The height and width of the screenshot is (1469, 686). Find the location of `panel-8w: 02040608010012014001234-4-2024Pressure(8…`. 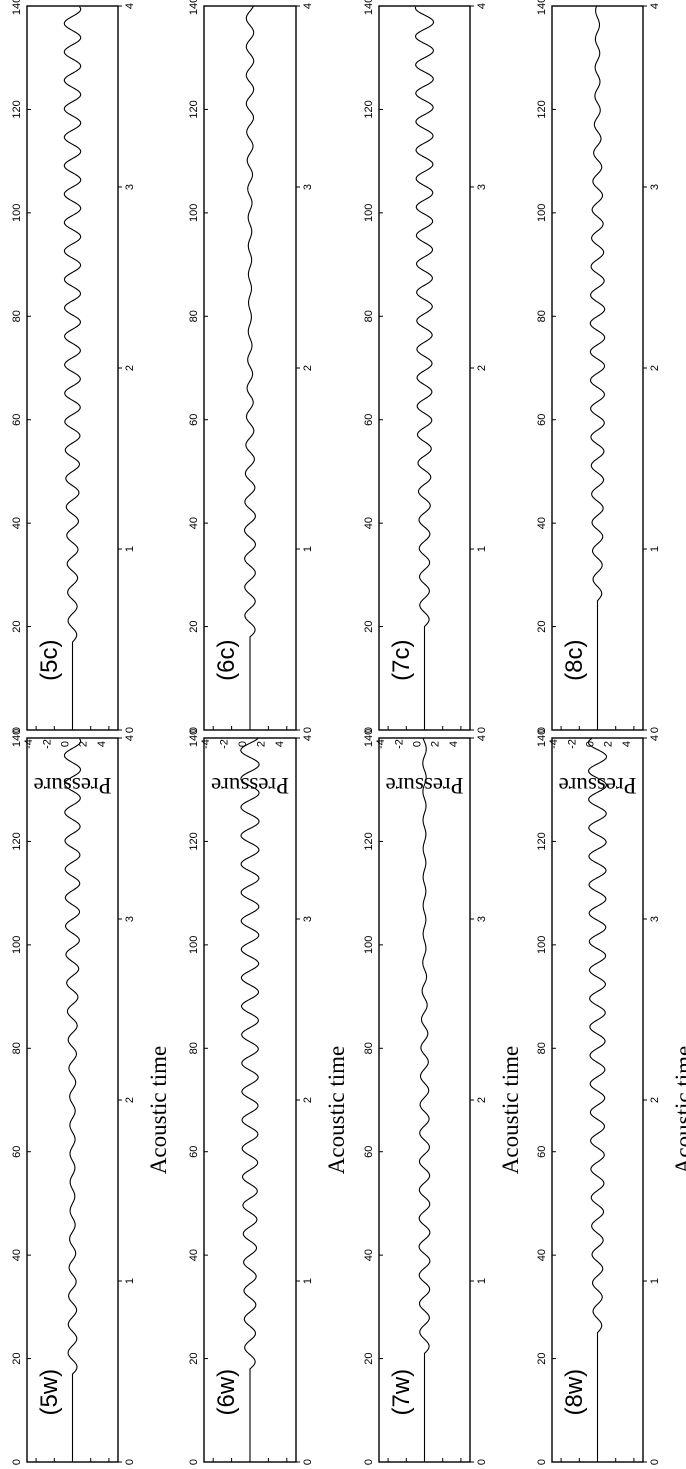

panel-8w: 02040608010012014001234-4-2024Pressure(8… is located at coordinates (598, 1097).